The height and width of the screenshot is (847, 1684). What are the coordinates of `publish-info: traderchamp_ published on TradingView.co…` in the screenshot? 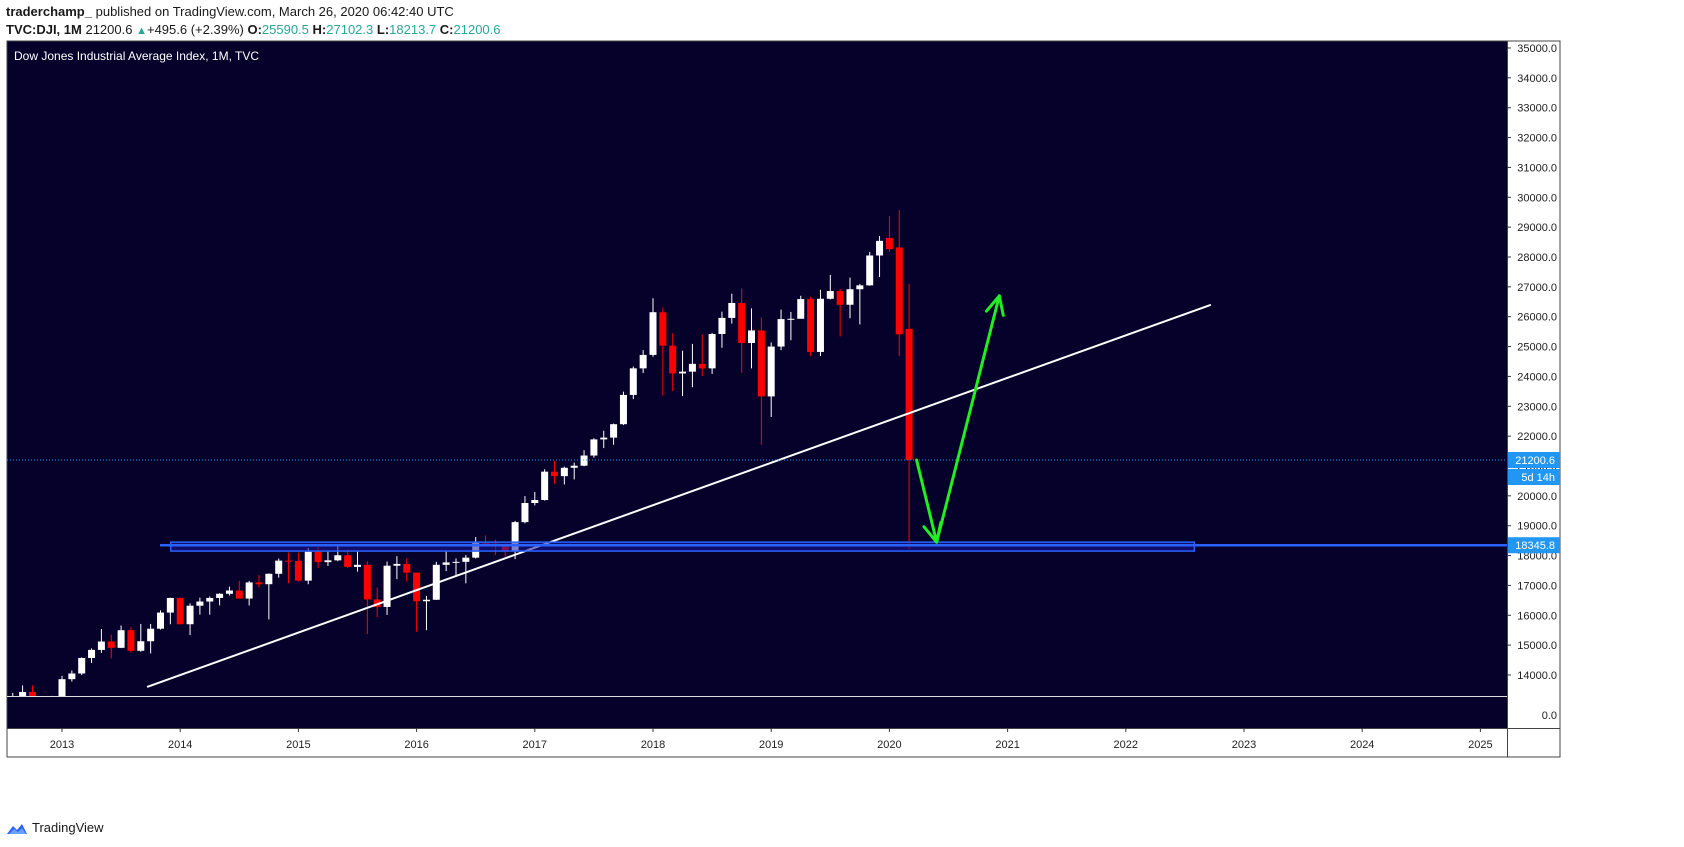 It's located at (230, 11).